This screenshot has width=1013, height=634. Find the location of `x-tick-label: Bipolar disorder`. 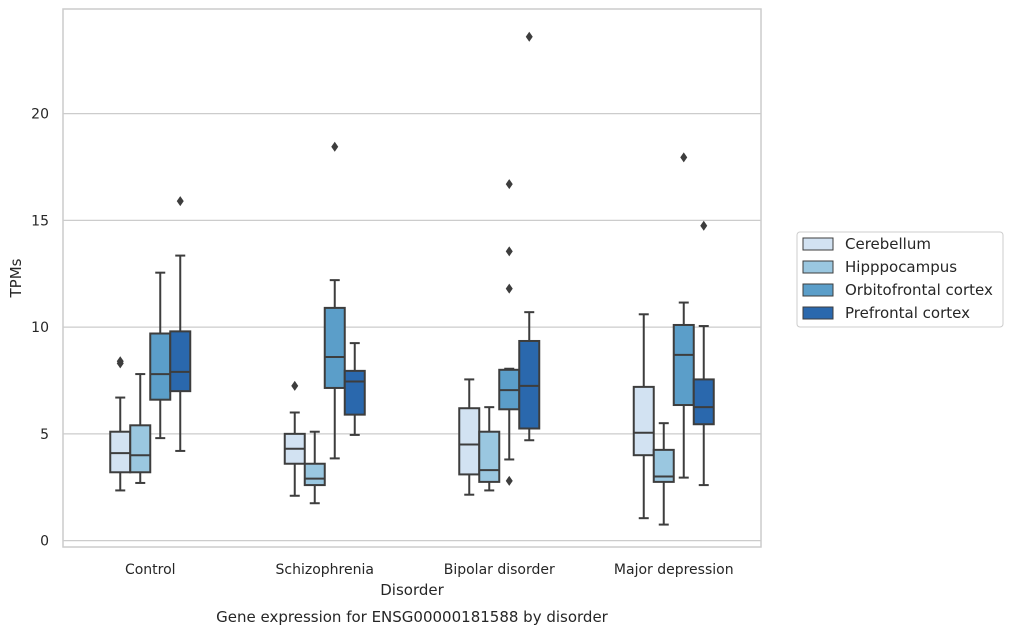

x-tick-label: Bipolar disorder is located at coordinates (499, 570).